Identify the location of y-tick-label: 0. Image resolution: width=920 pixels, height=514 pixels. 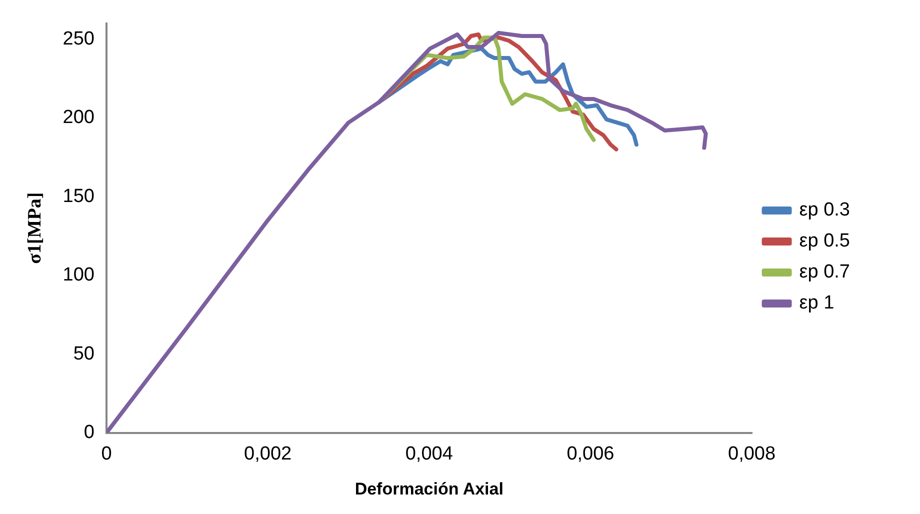
(89, 433).